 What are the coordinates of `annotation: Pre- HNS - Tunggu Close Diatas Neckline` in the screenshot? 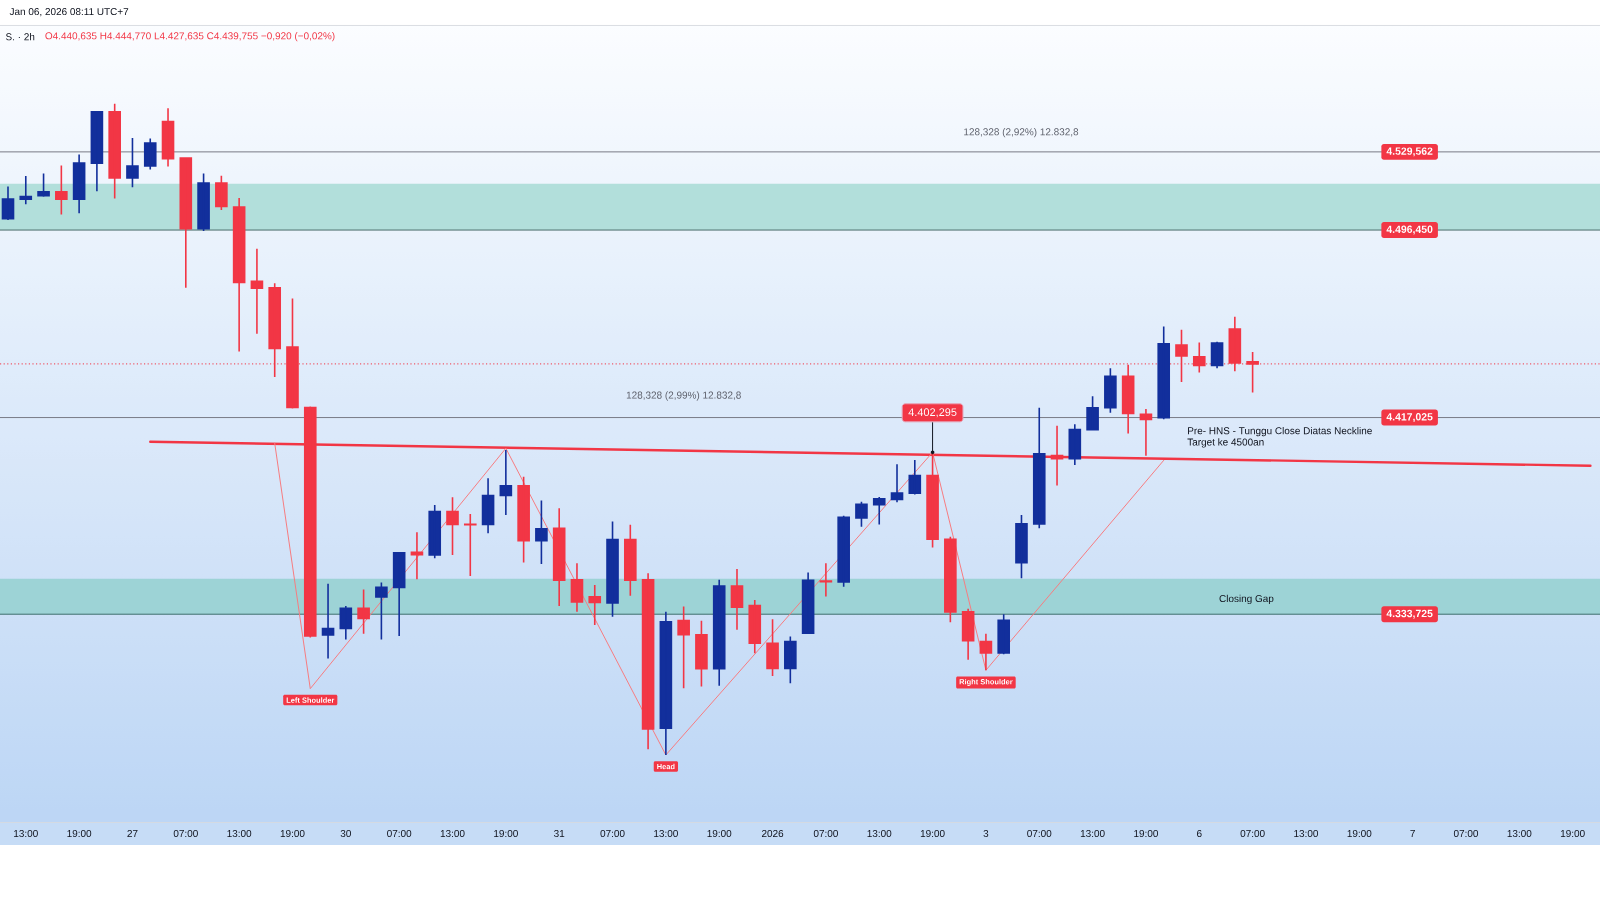 It's located at (1280, 431).